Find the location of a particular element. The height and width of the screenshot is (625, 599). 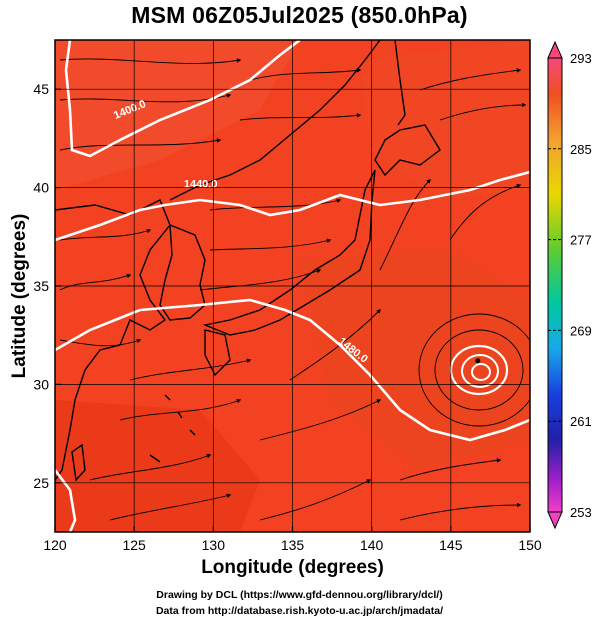

colorbar-label: 269 is located at coordinates (581, 330).